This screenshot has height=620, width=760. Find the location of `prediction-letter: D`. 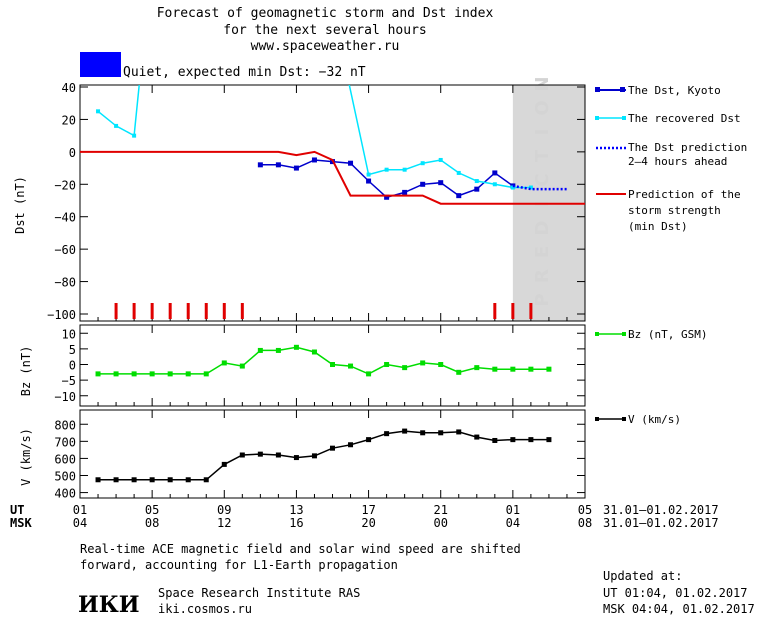

prediction-letter: D is located at coordinates (542, 228).